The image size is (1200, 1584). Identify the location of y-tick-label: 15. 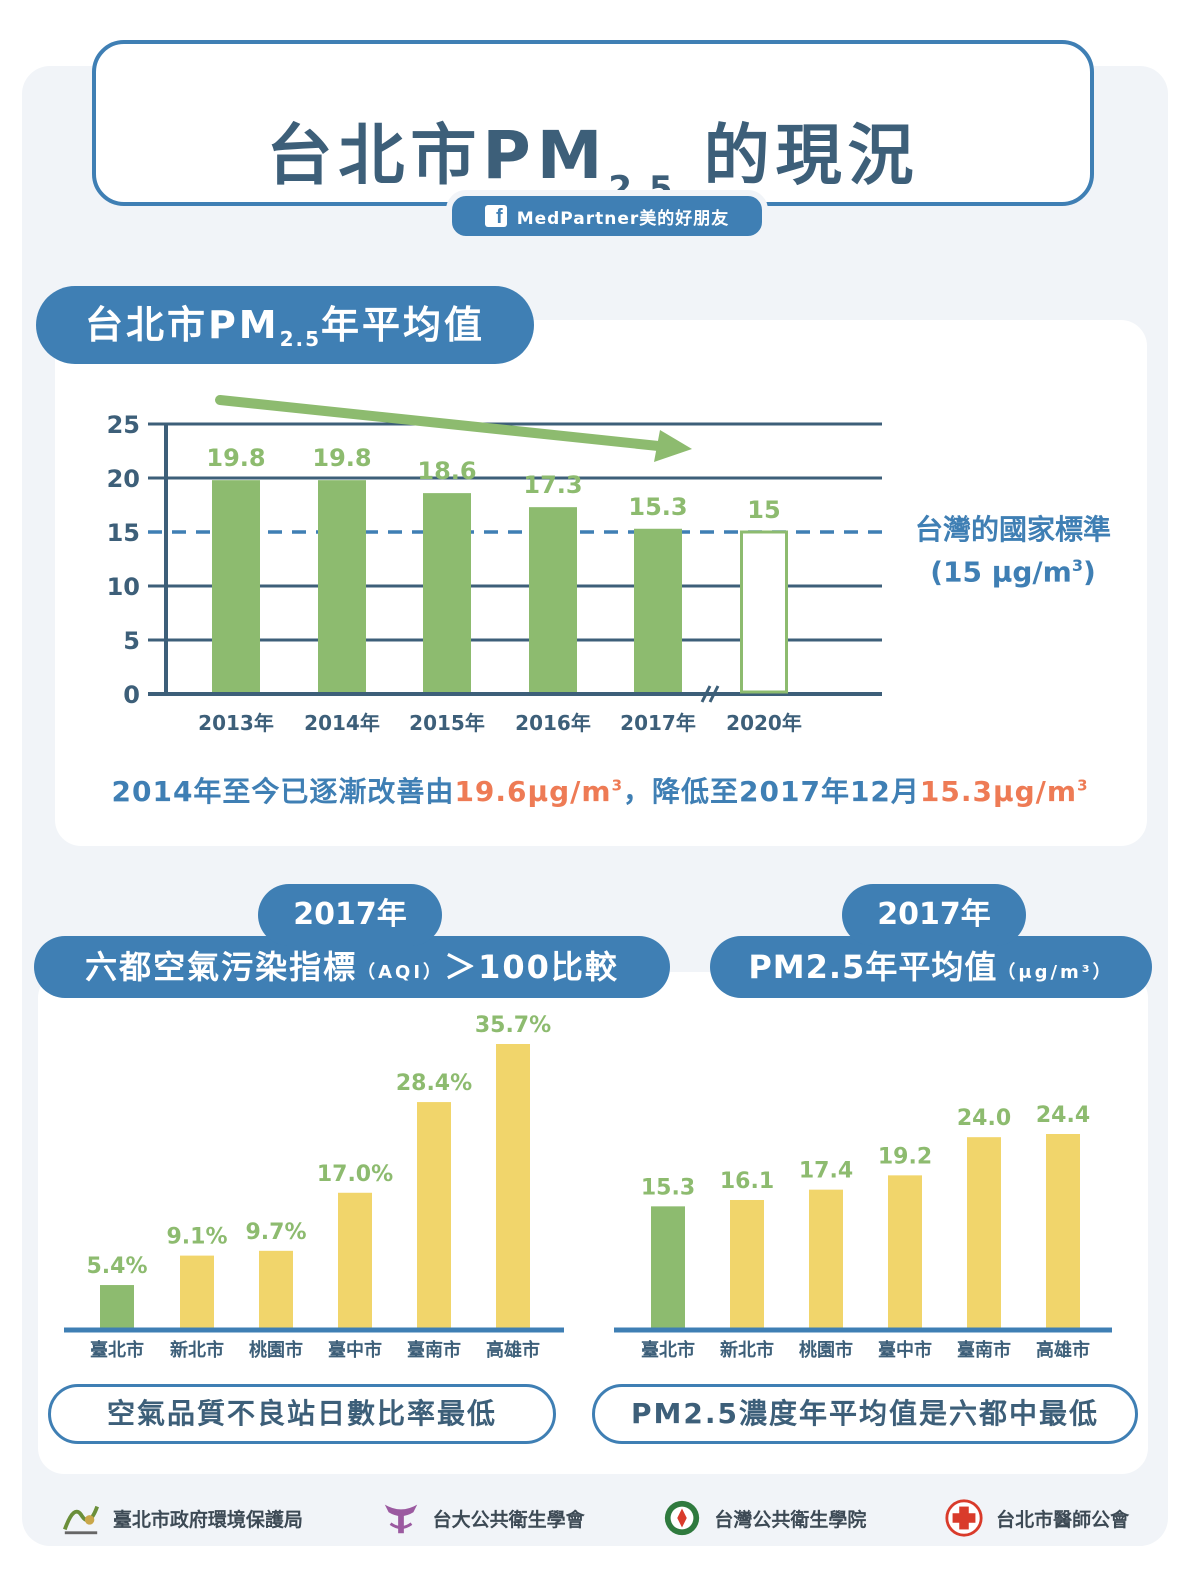
(123, 533).